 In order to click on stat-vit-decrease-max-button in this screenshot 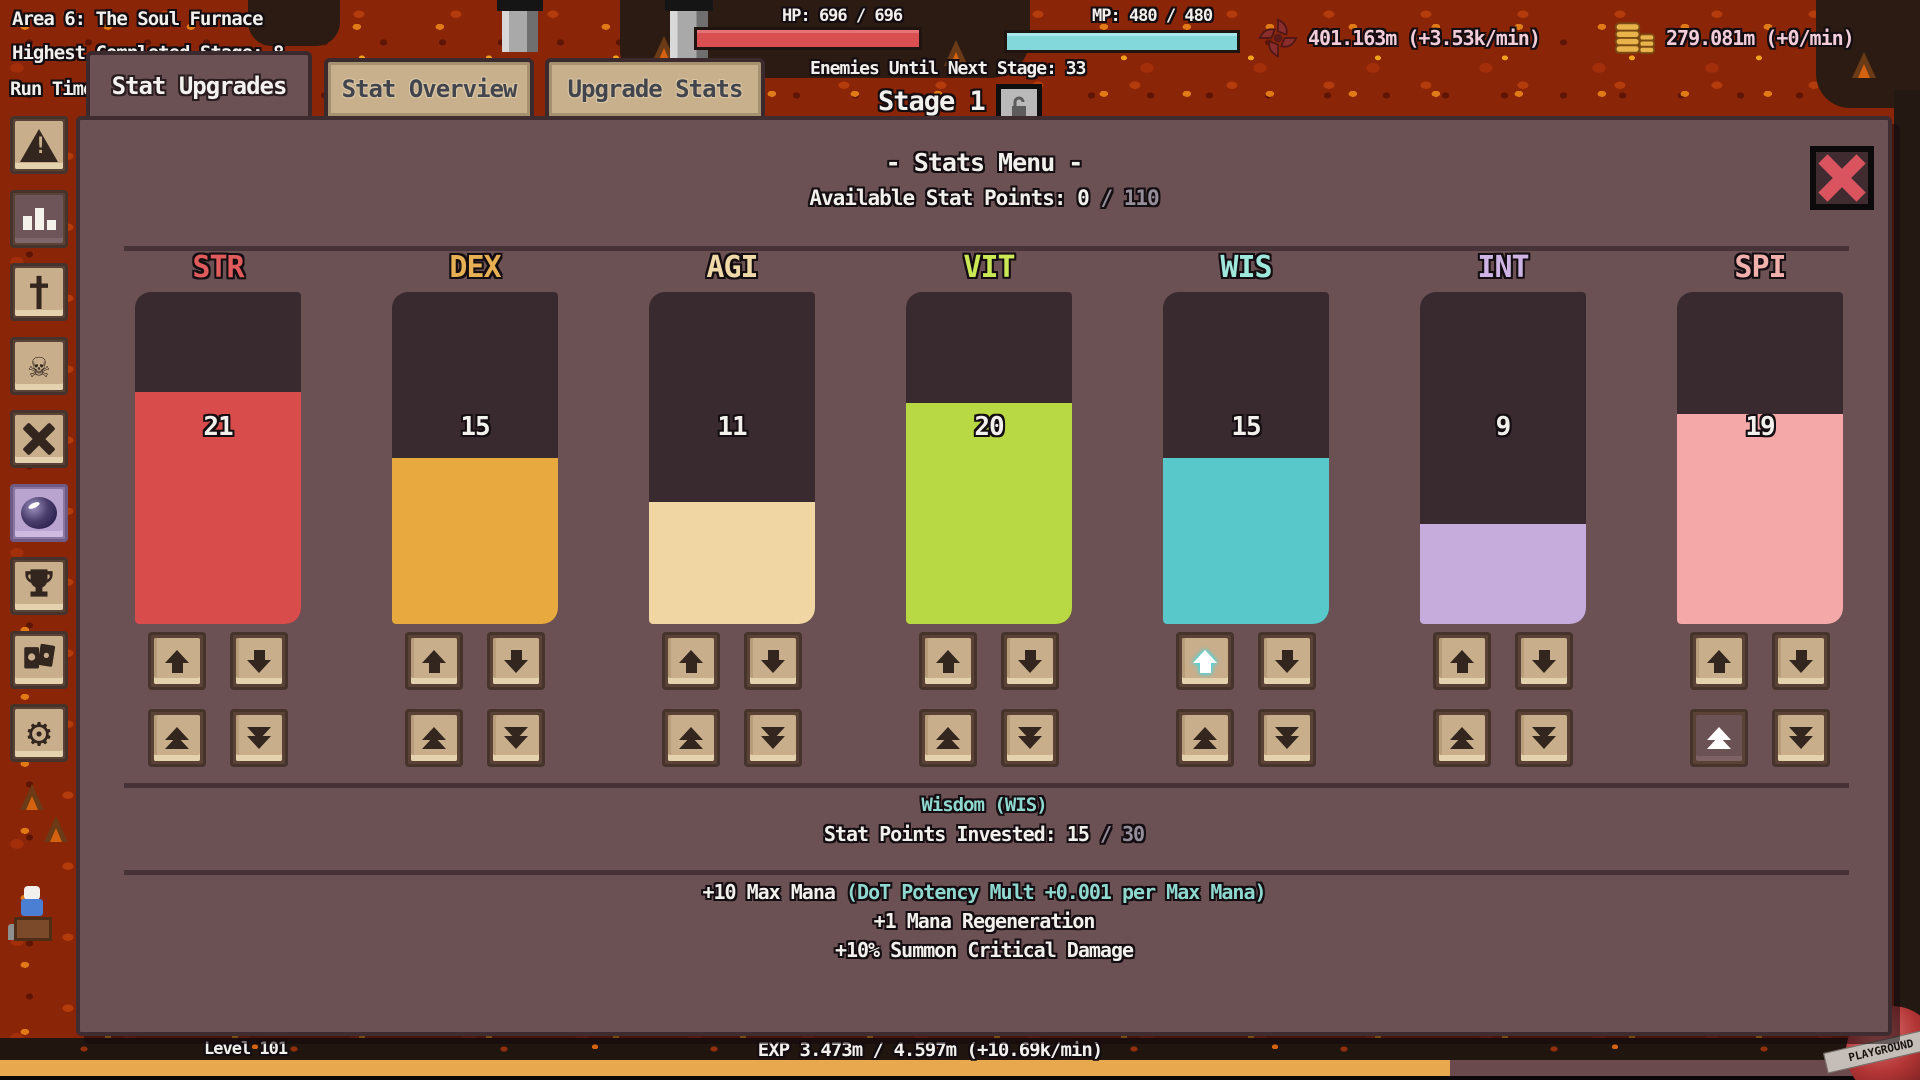, I will do `click(1030, 738)`.